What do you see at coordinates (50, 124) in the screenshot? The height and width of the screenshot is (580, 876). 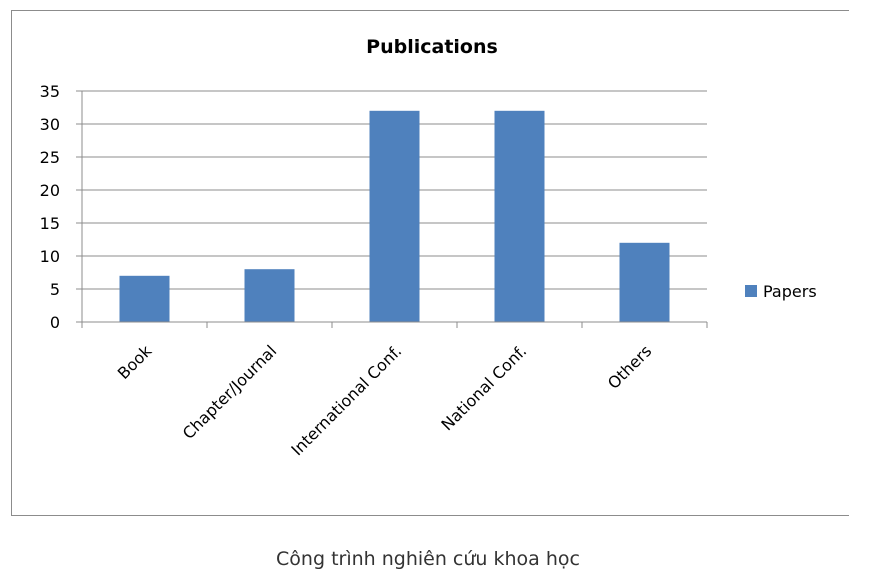 I see `y-tick-label: 30` at bounding box center [50, 124].